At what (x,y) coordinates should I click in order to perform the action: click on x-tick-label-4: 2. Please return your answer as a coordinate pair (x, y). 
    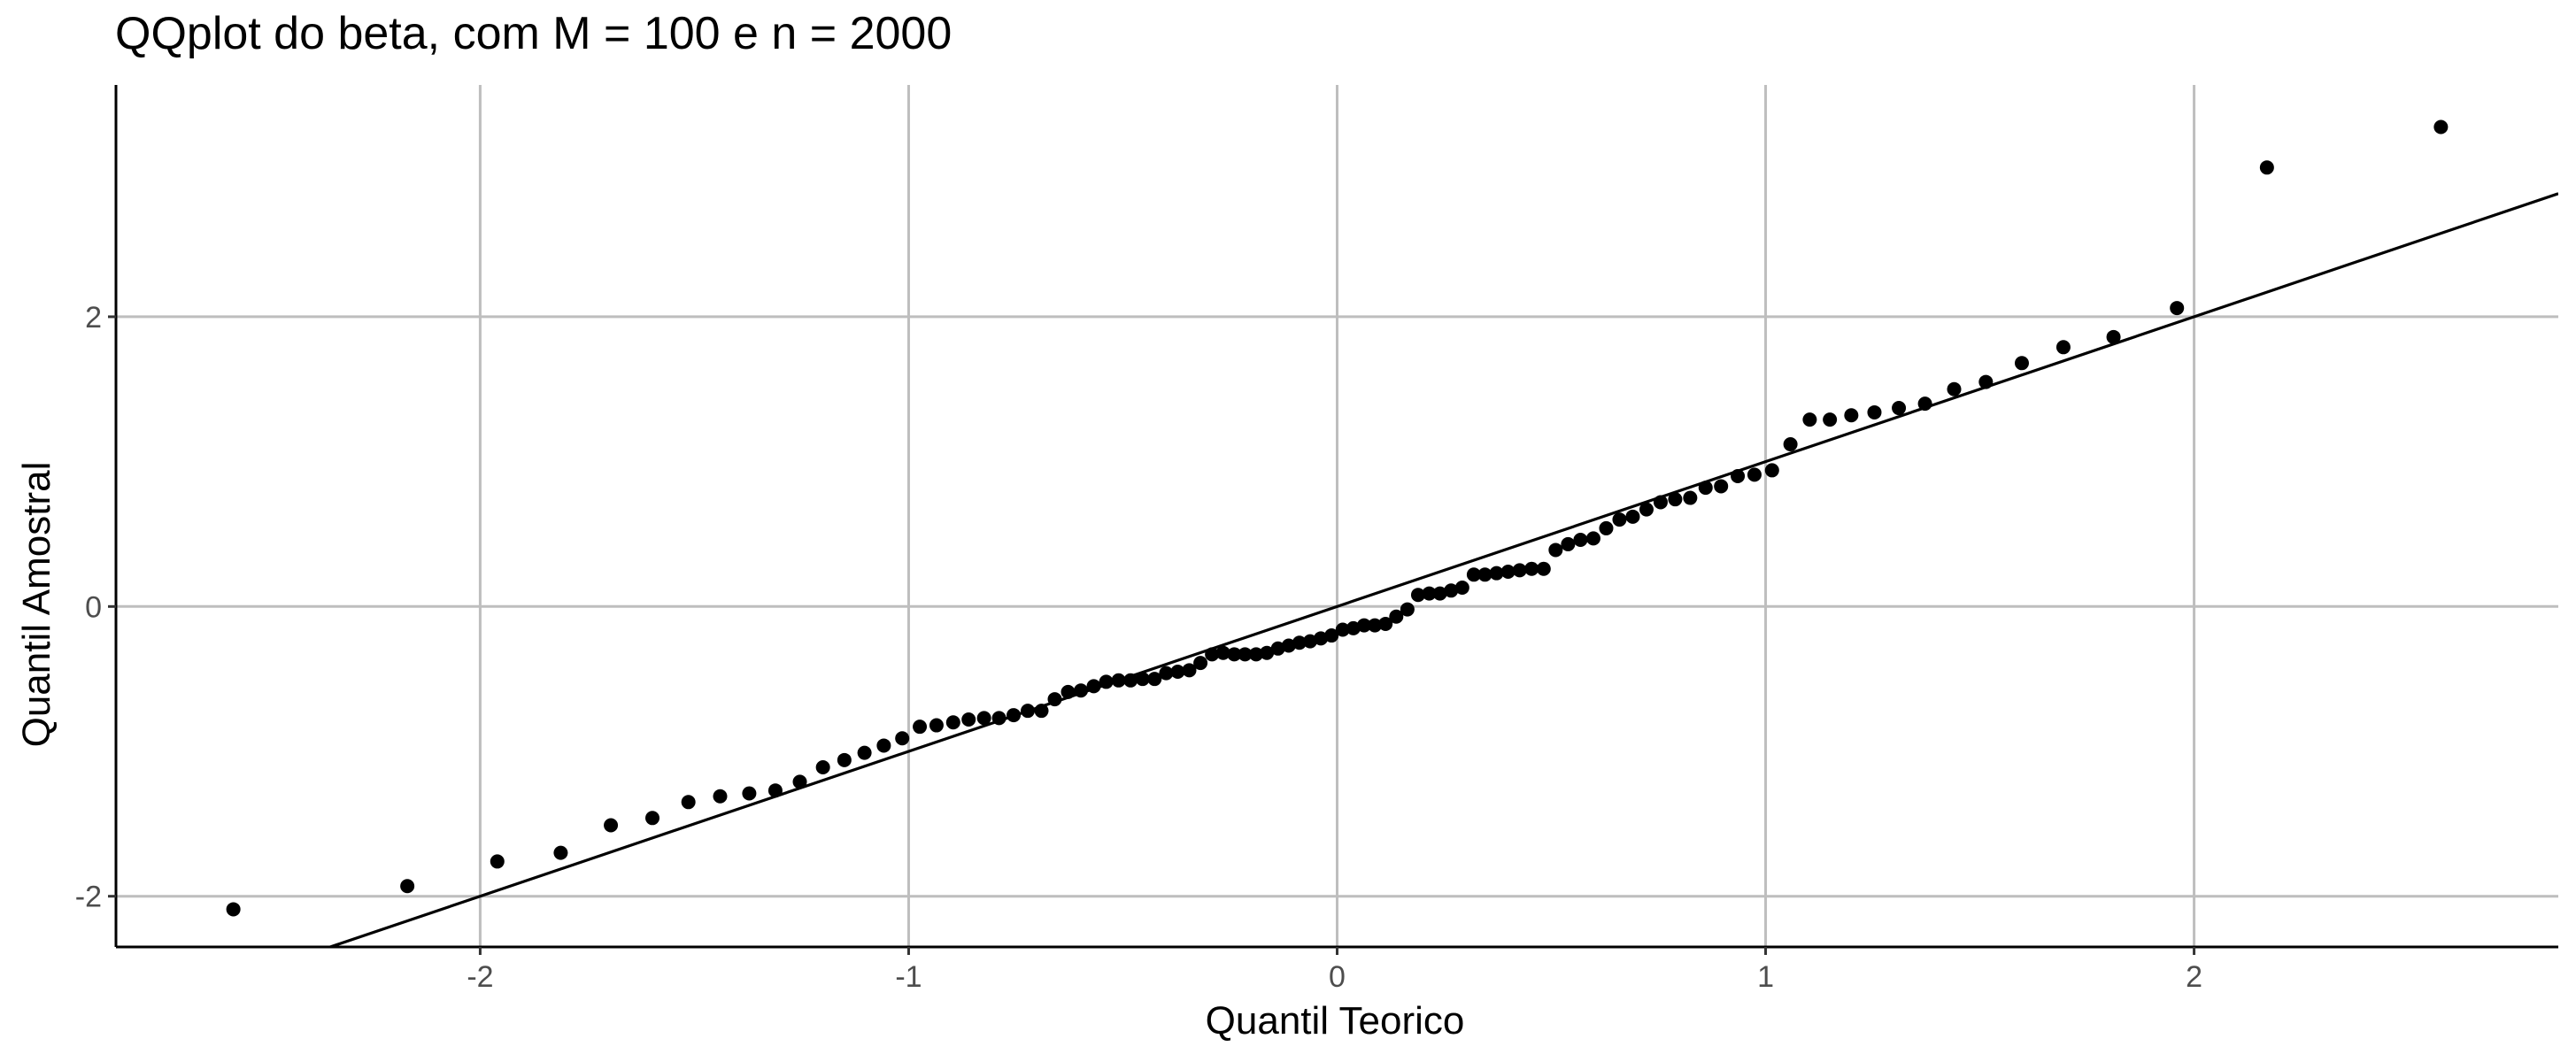
    Looking at the image, I should click on (2194, 977).